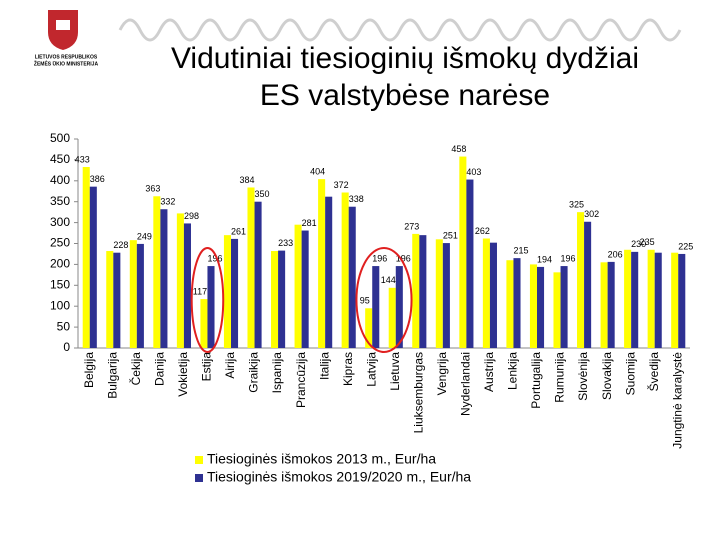 This screenshot has width=720, height=540. Describe the element at coordinates (160, 369) in the screenshot. I see `x-tick-label: Danija` at that location.